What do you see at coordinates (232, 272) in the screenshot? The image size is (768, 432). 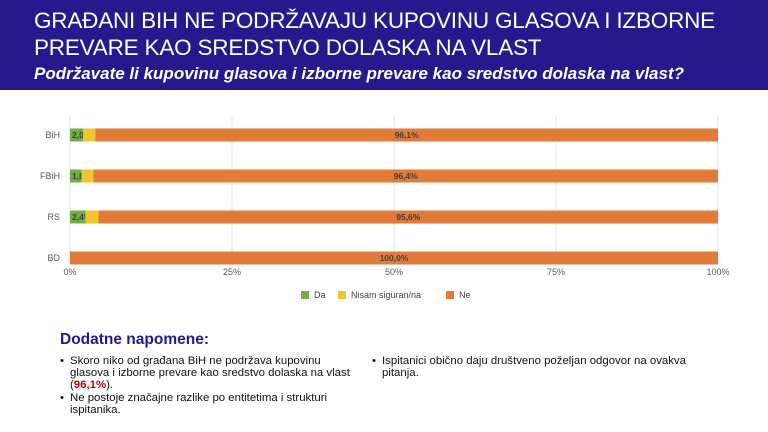 I see `x-tick-label: 25%` at bounding box center [232, 272].